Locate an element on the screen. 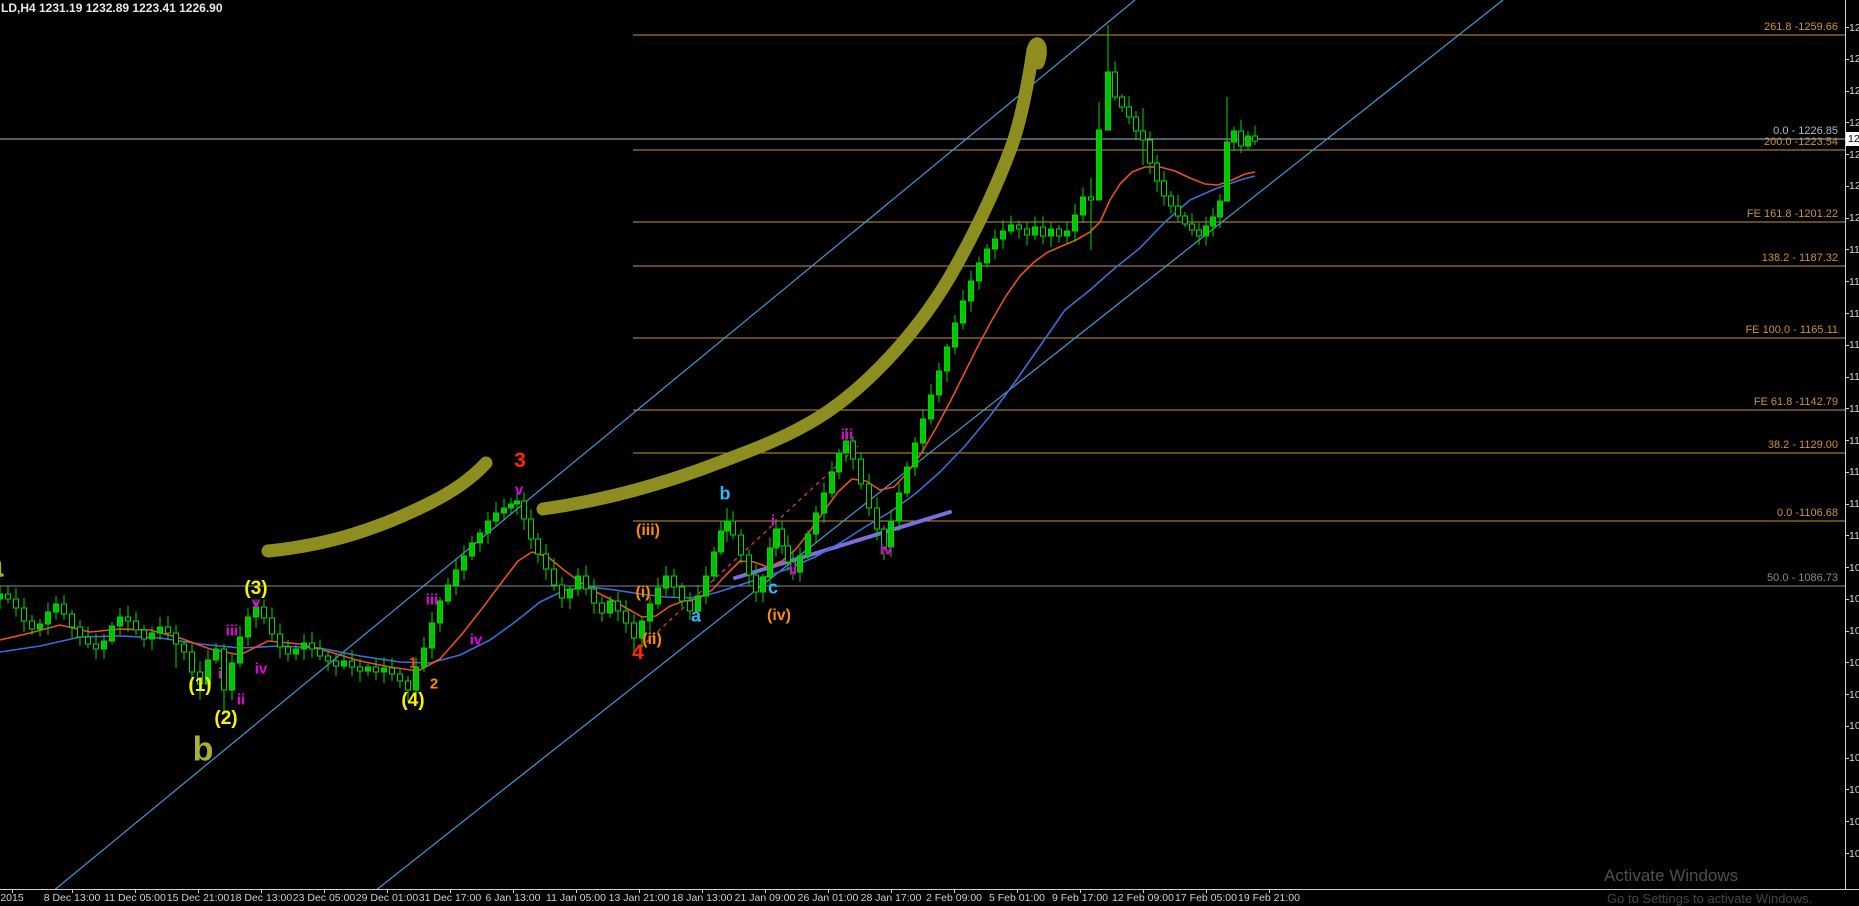  wave-label: (3) is located at coordinates (256, 588).